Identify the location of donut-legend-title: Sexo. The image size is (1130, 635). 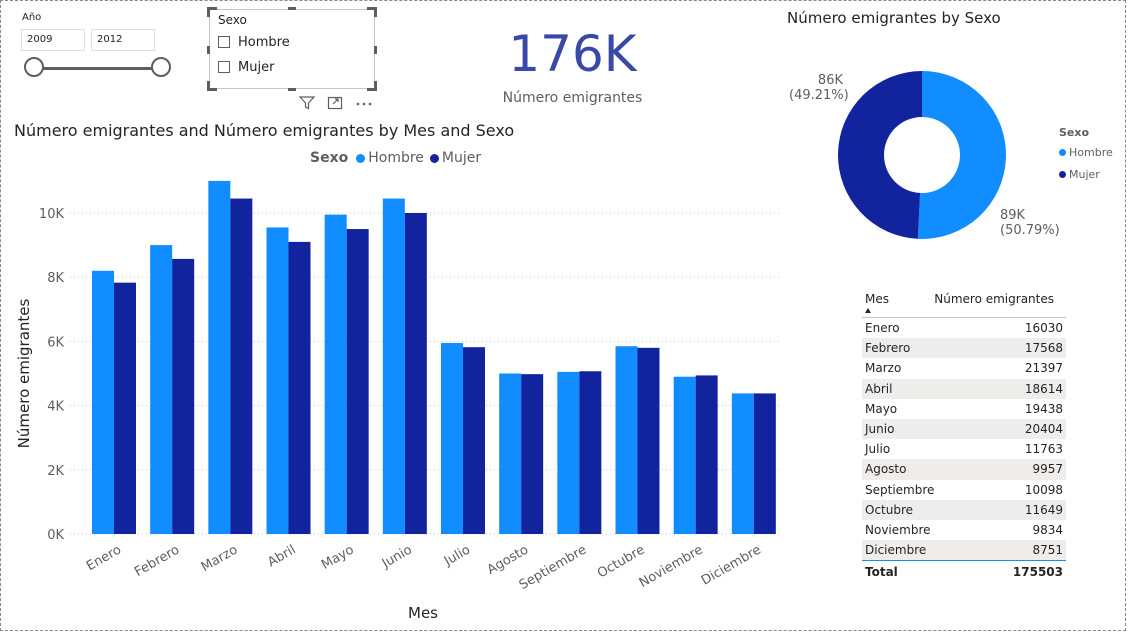
(1074, 132).